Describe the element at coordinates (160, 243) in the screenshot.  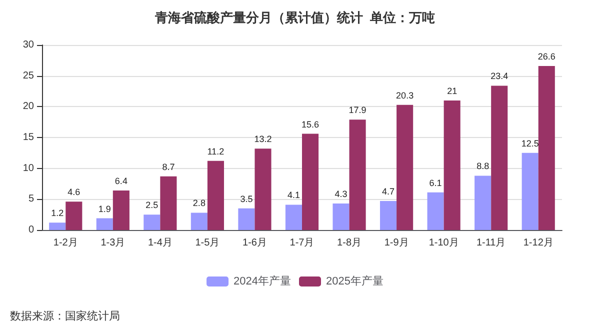
I see `x-tick-label: 1-4月` at that location.